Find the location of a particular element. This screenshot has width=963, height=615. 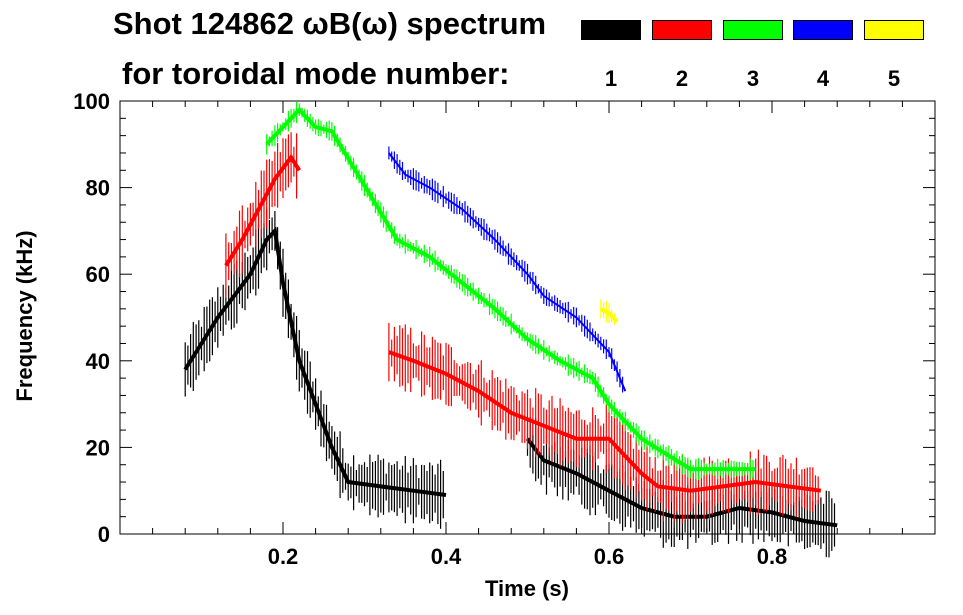

chart-title-line1: Shot 124862 ωB(ω) spectrum is located at coordinates (330, 23).